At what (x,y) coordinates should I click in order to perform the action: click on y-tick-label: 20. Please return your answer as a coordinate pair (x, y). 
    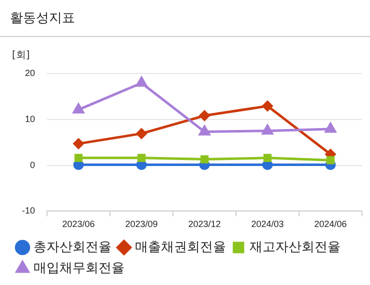
    Looking at the image, I should click on (30, 73).